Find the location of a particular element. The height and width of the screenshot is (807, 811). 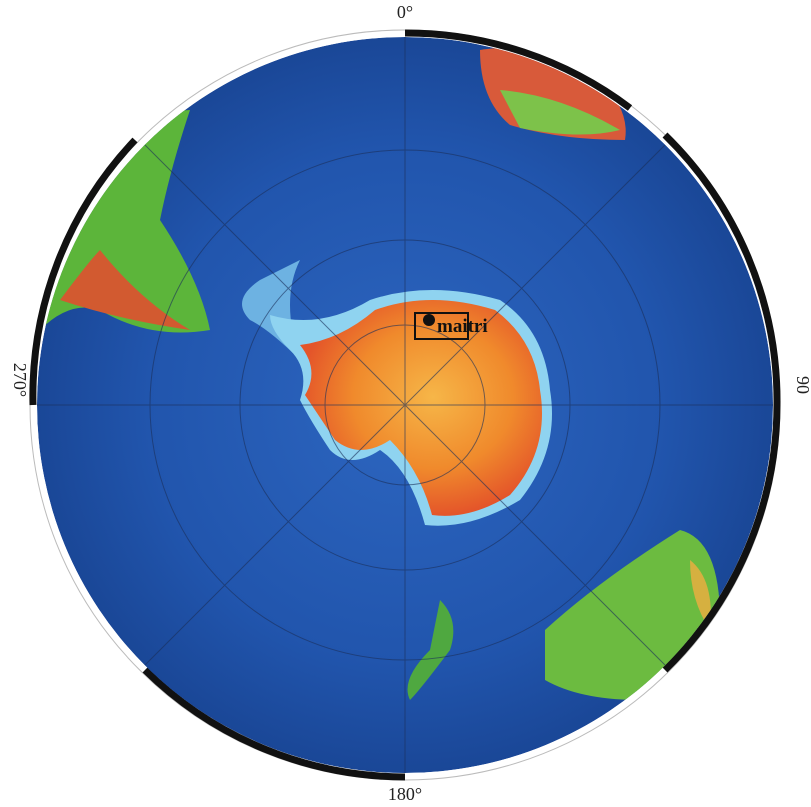

label-bottom: 180° is located at coordinates (405, 794).